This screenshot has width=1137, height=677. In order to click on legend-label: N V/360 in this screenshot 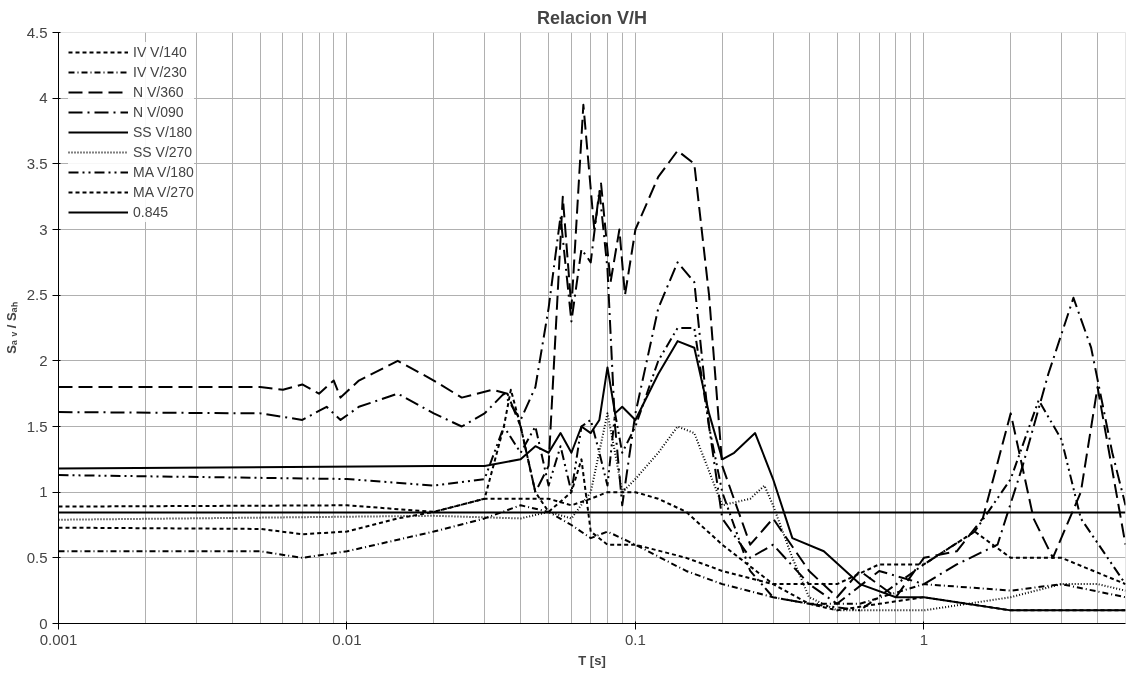, I will do `click(158, 92)`.